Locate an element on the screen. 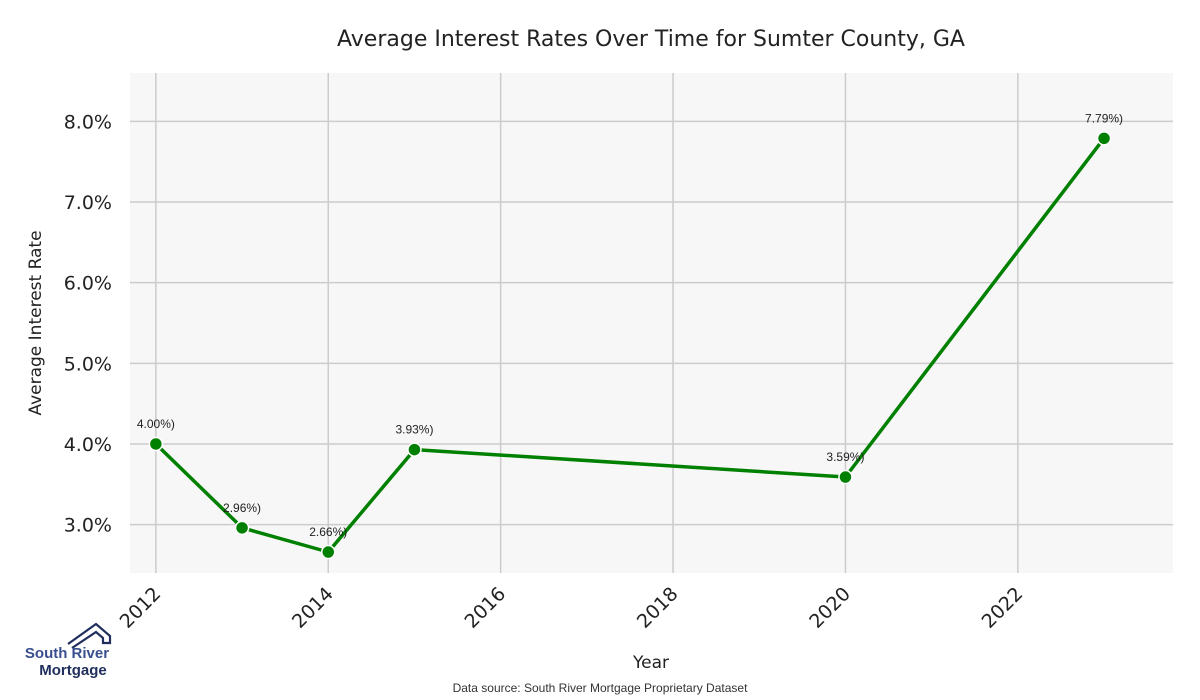 The width and height of the screenshot is (1200, 700). data-label: 3.59%) is located at coordinates (845, 457).